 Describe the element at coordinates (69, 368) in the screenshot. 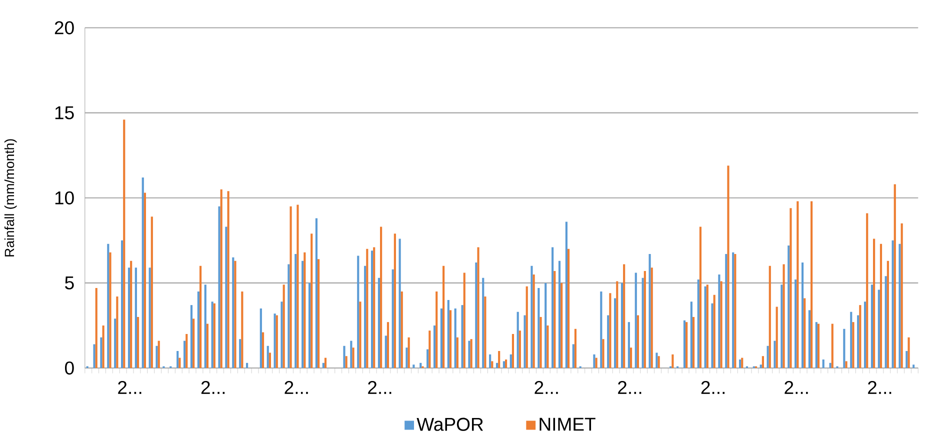

I see `y-tick-label: 0` at that location.